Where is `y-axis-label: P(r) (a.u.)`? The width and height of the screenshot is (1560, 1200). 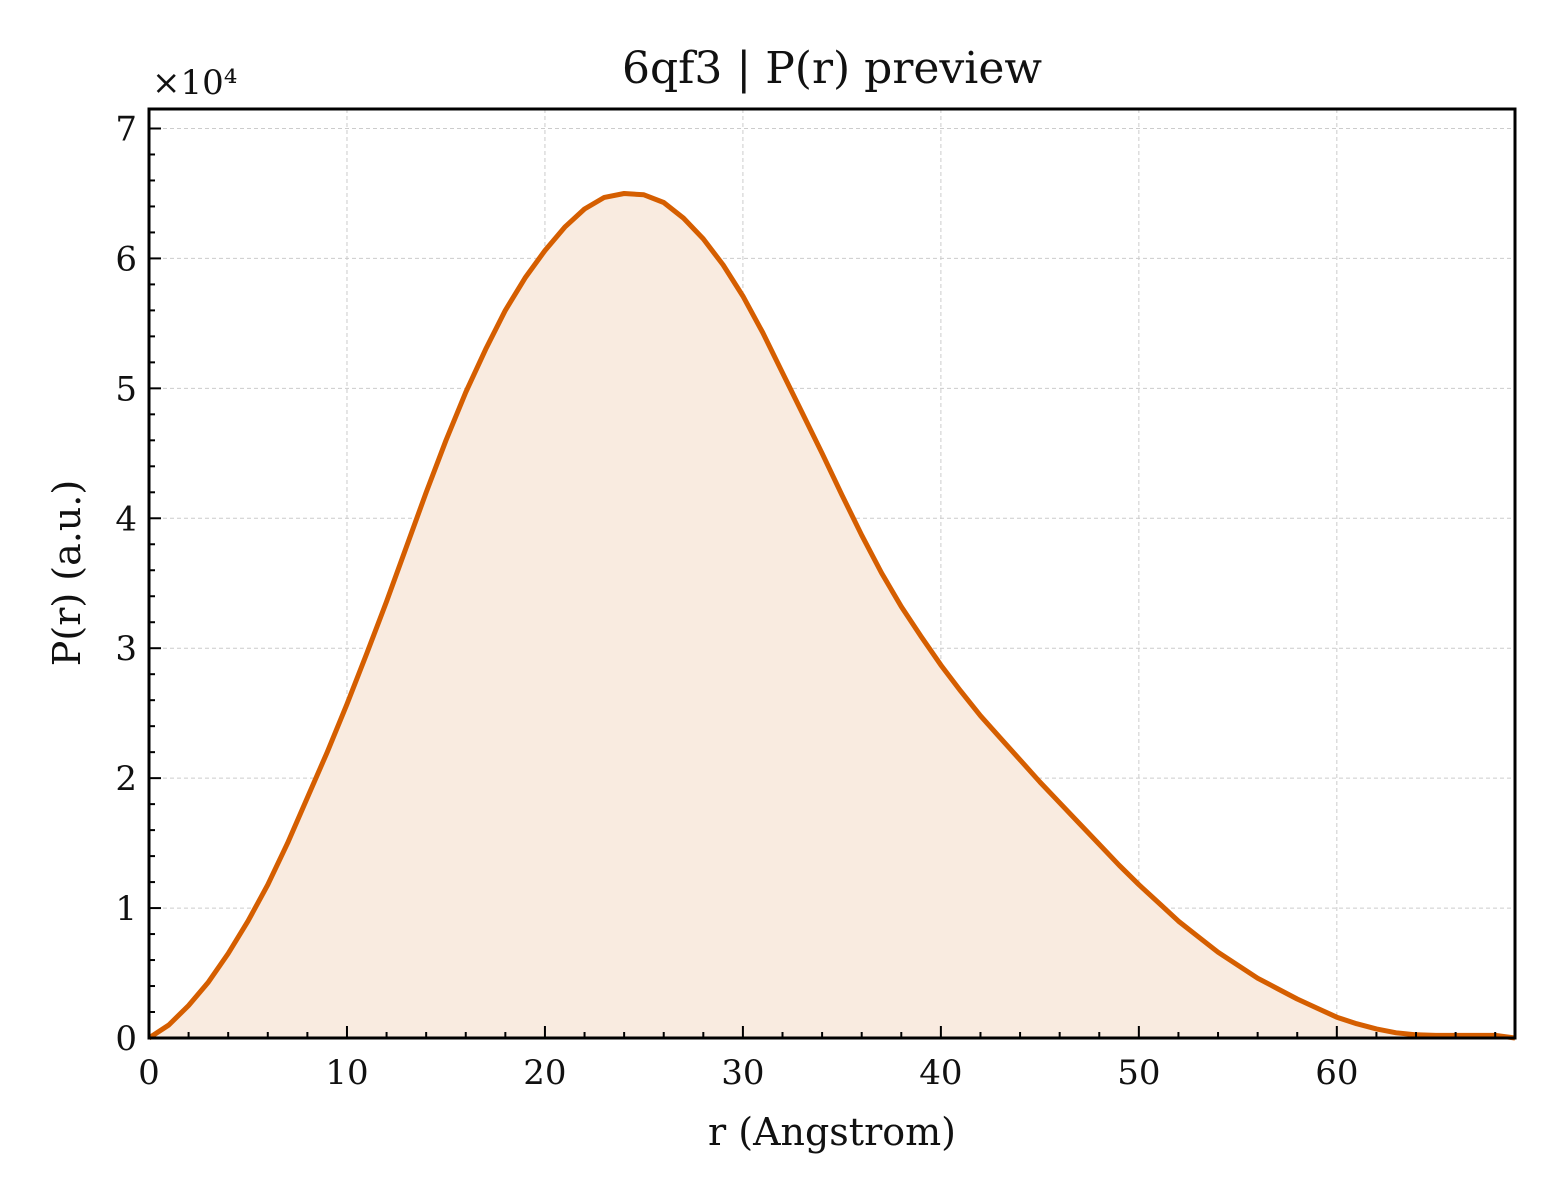
y-axis-label: P(r) (a.u.) is located at coordinates (67, 573).